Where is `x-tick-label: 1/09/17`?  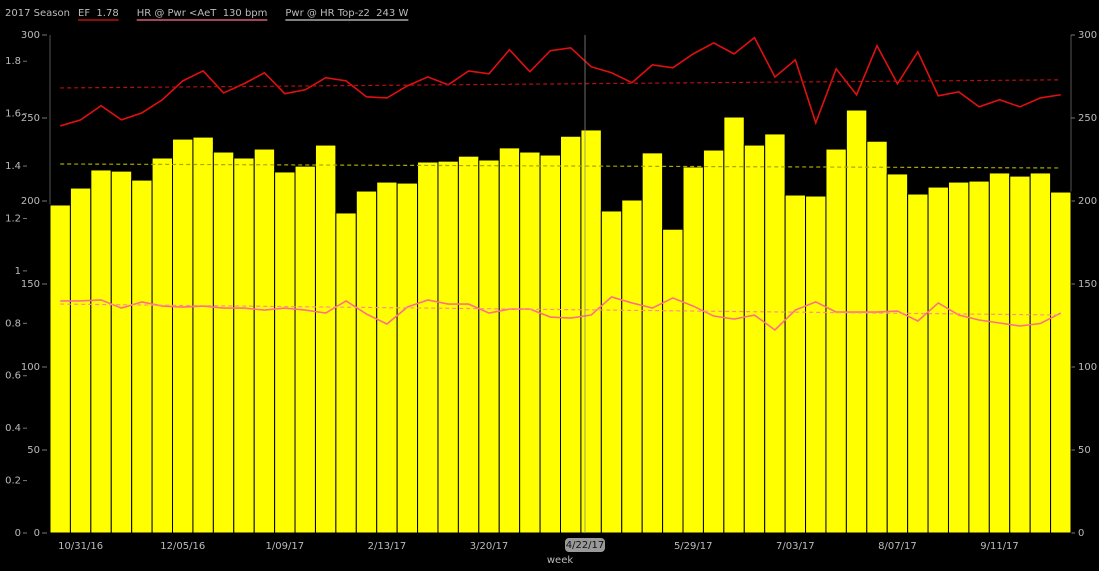
x-tick-label: 1/09/17 is located at coordinates (285, 546).